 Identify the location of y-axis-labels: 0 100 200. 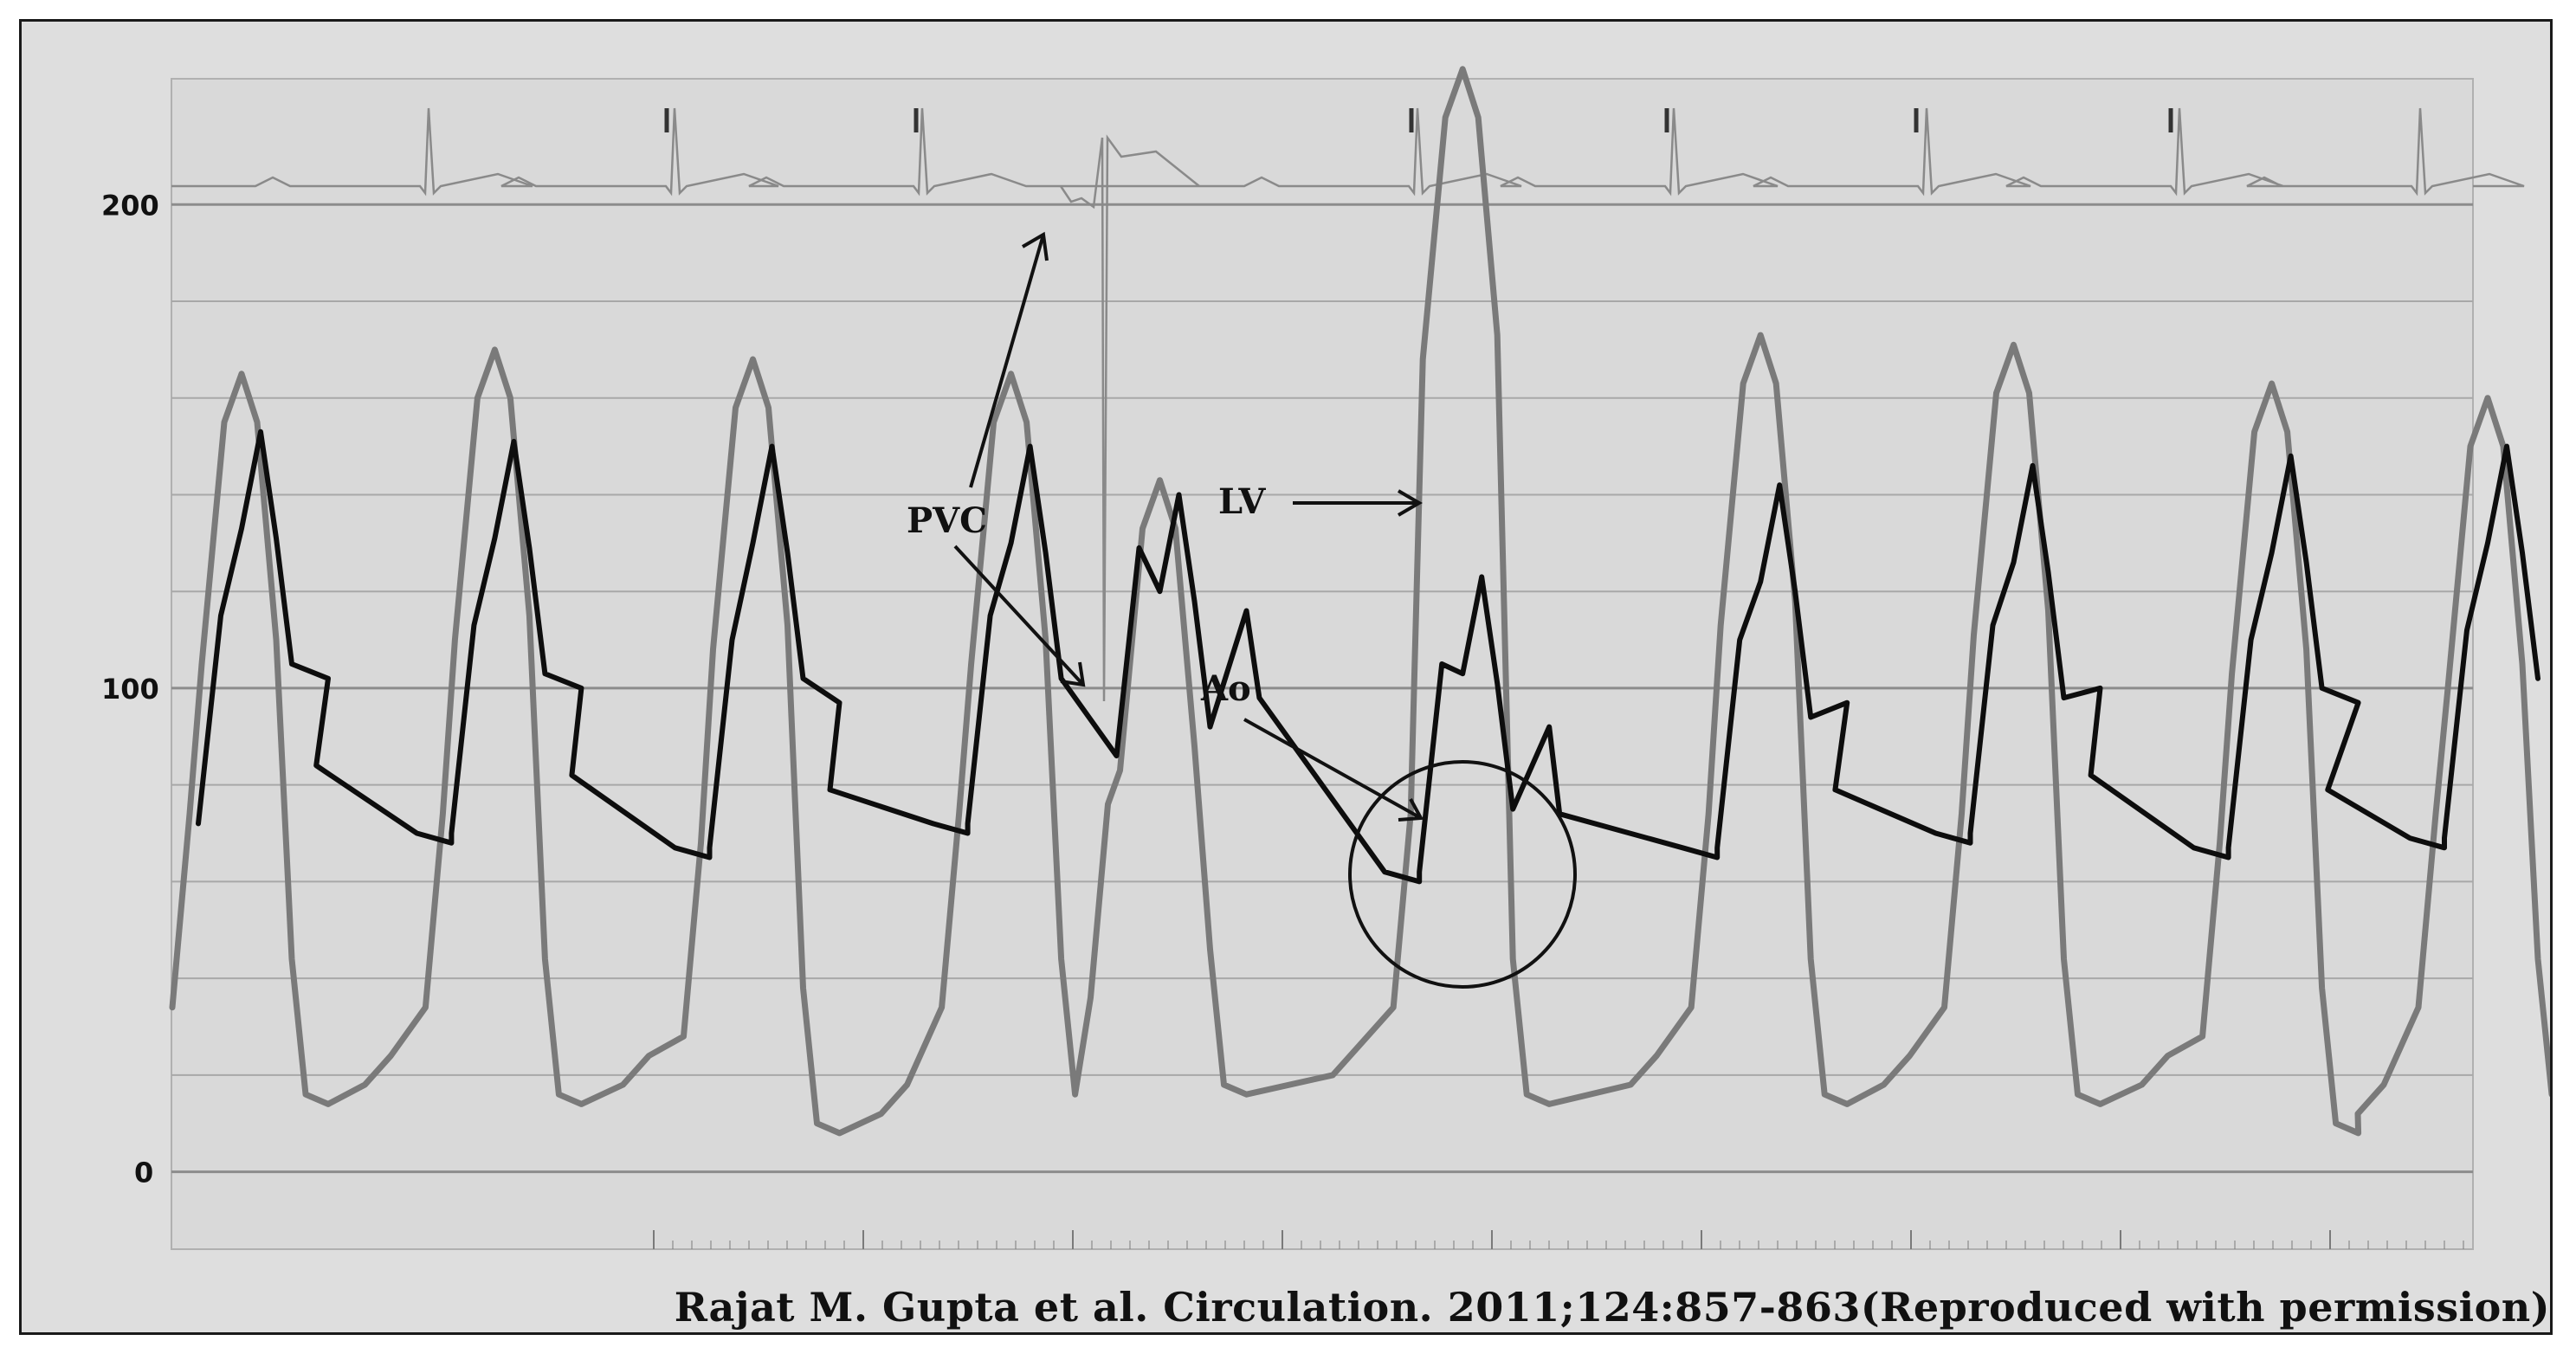
(130, 689).